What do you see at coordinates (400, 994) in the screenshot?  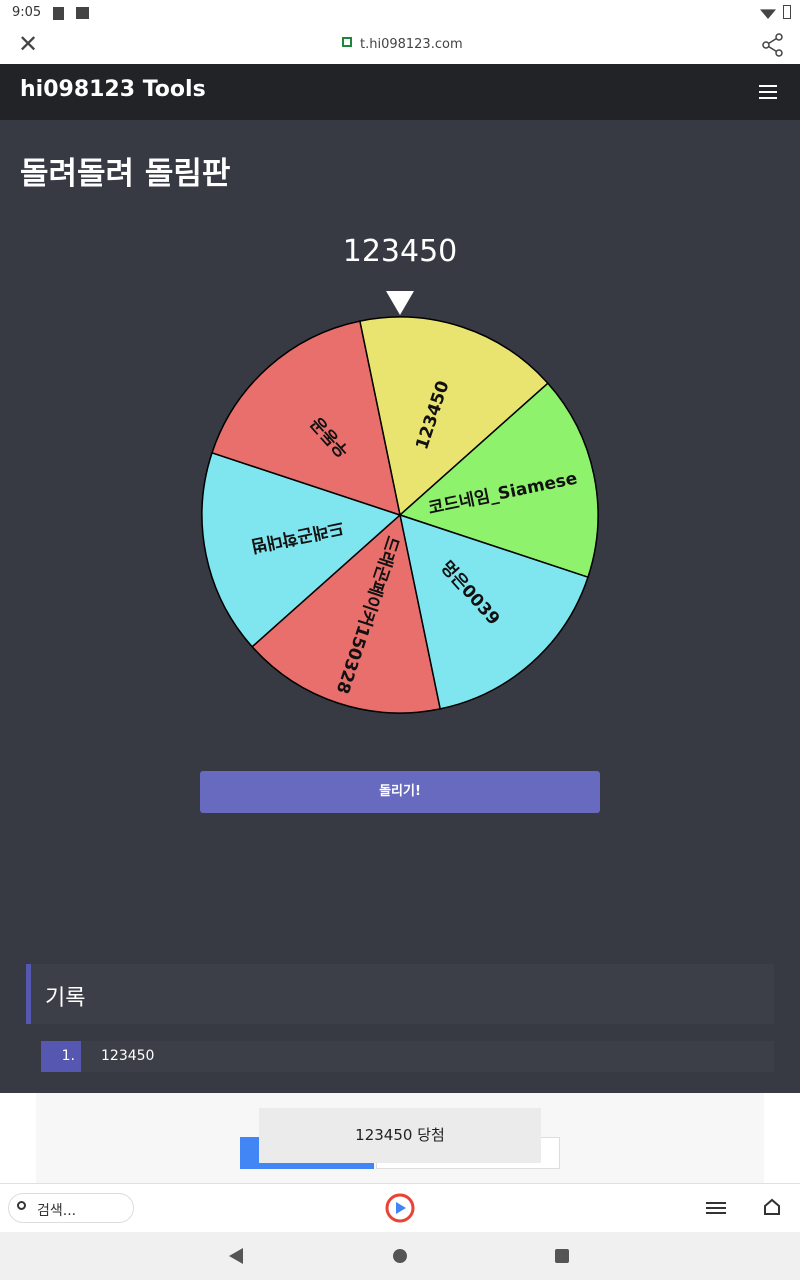 I see `history-header: 기록` at bounding box center [400, 994].